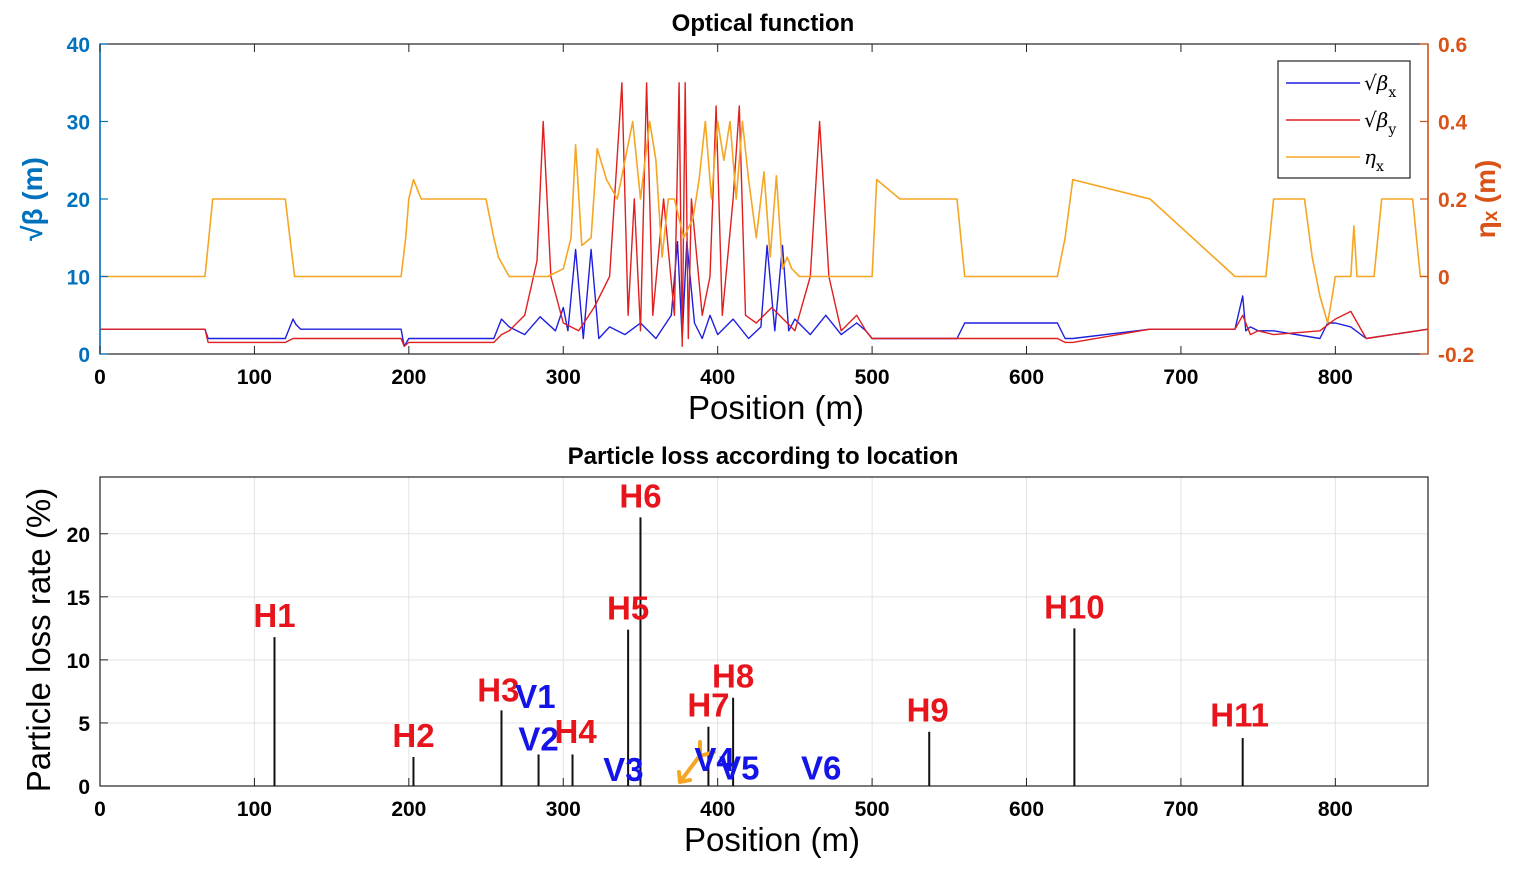 This screenshot has width=1526, height=870. Describe the element at coordinates (1452, 45) in the screenshot. I see `y-right-tick-label: 0.6` at that location.